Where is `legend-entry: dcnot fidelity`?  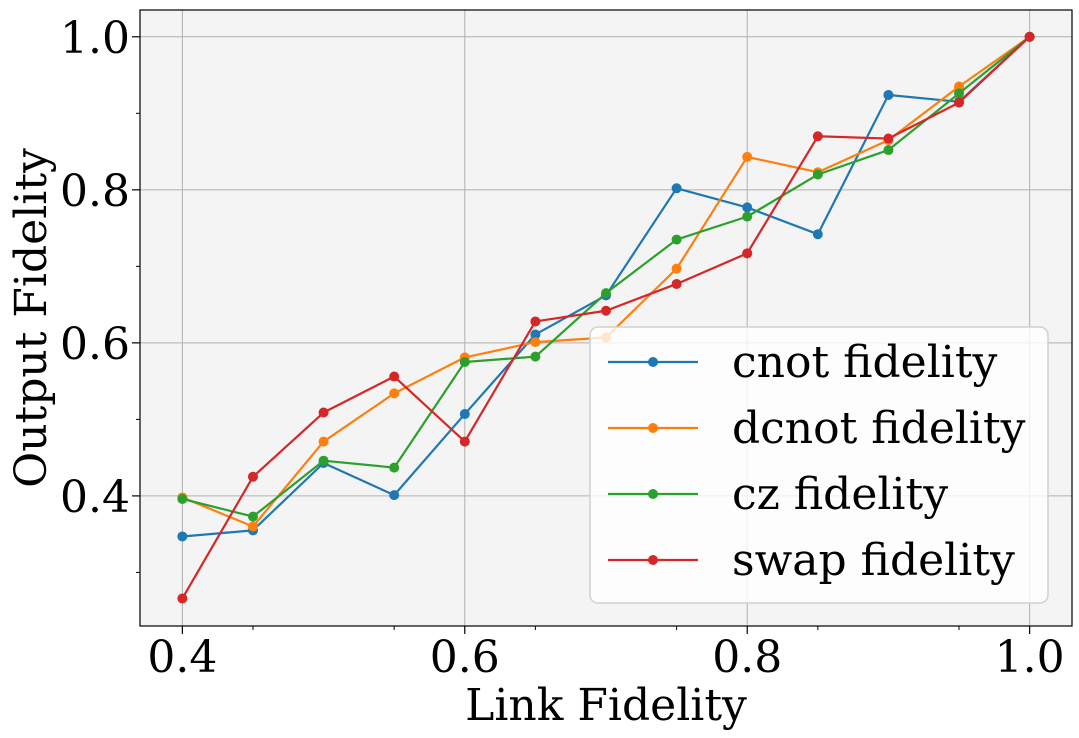 legend-entry: dcnot fidelity is located at coordinates (817, 428).